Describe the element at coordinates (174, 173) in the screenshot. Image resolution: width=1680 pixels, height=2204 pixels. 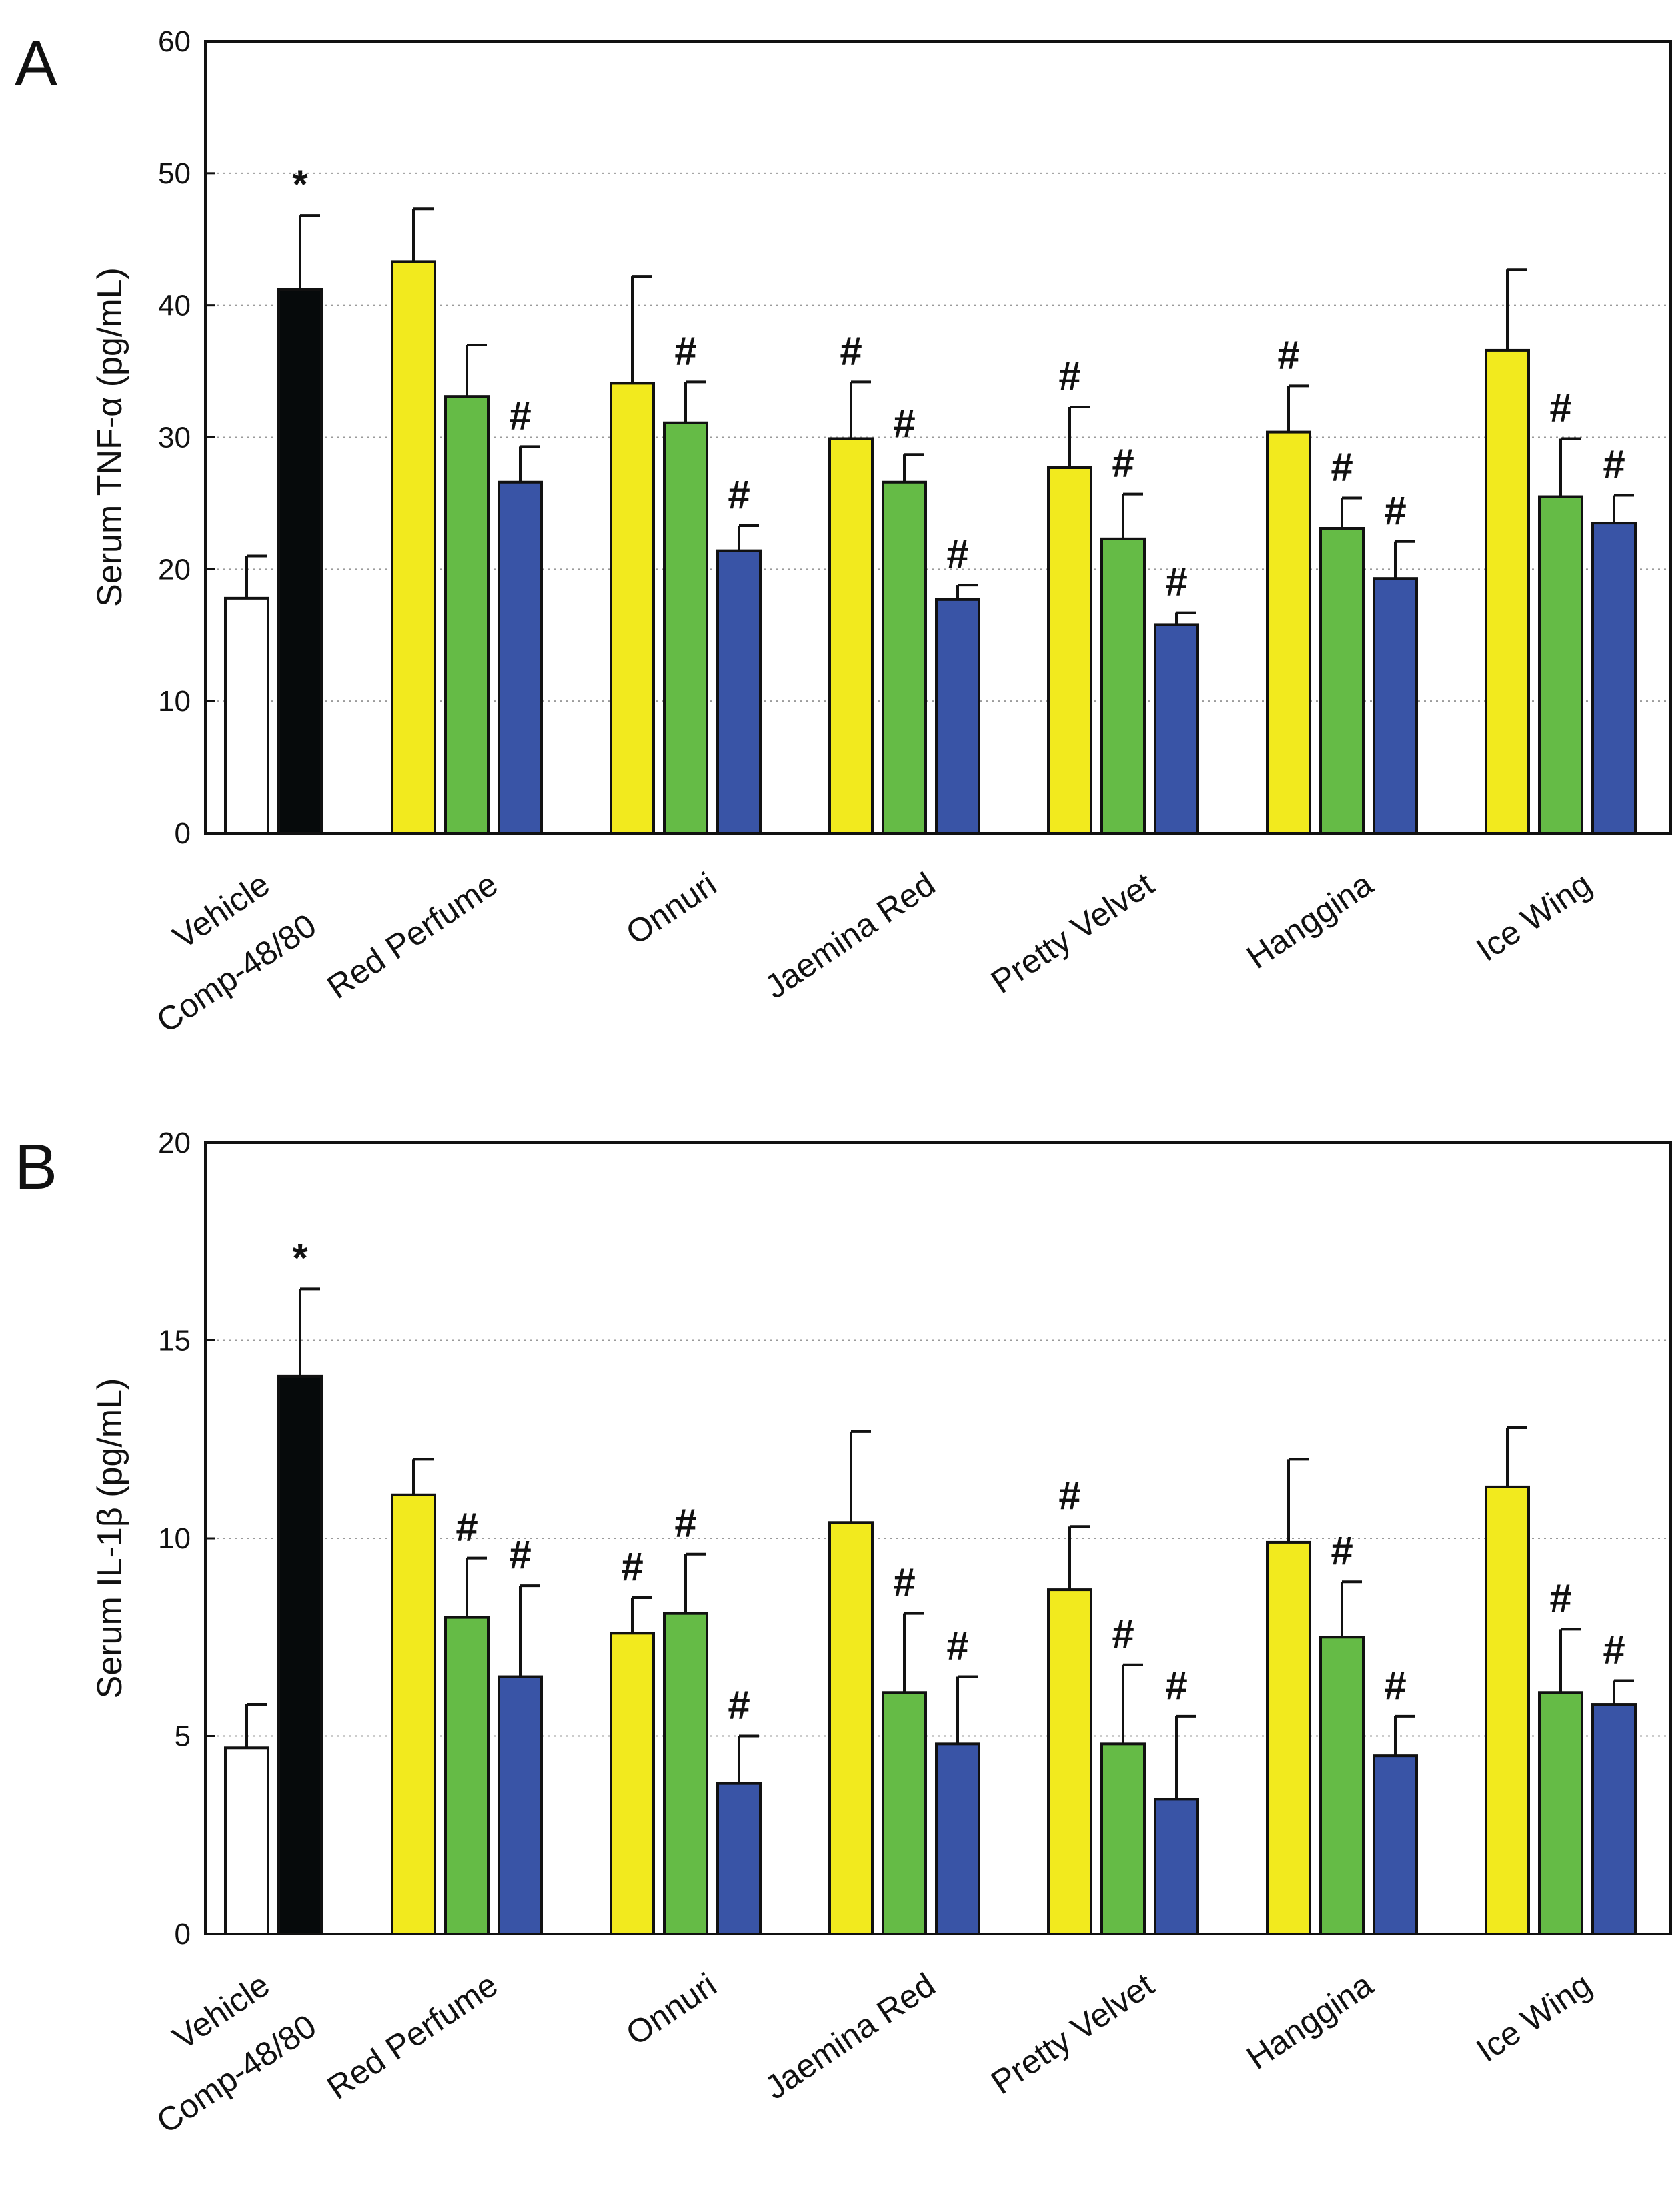
I see `y-tick-label: 50` at that location.